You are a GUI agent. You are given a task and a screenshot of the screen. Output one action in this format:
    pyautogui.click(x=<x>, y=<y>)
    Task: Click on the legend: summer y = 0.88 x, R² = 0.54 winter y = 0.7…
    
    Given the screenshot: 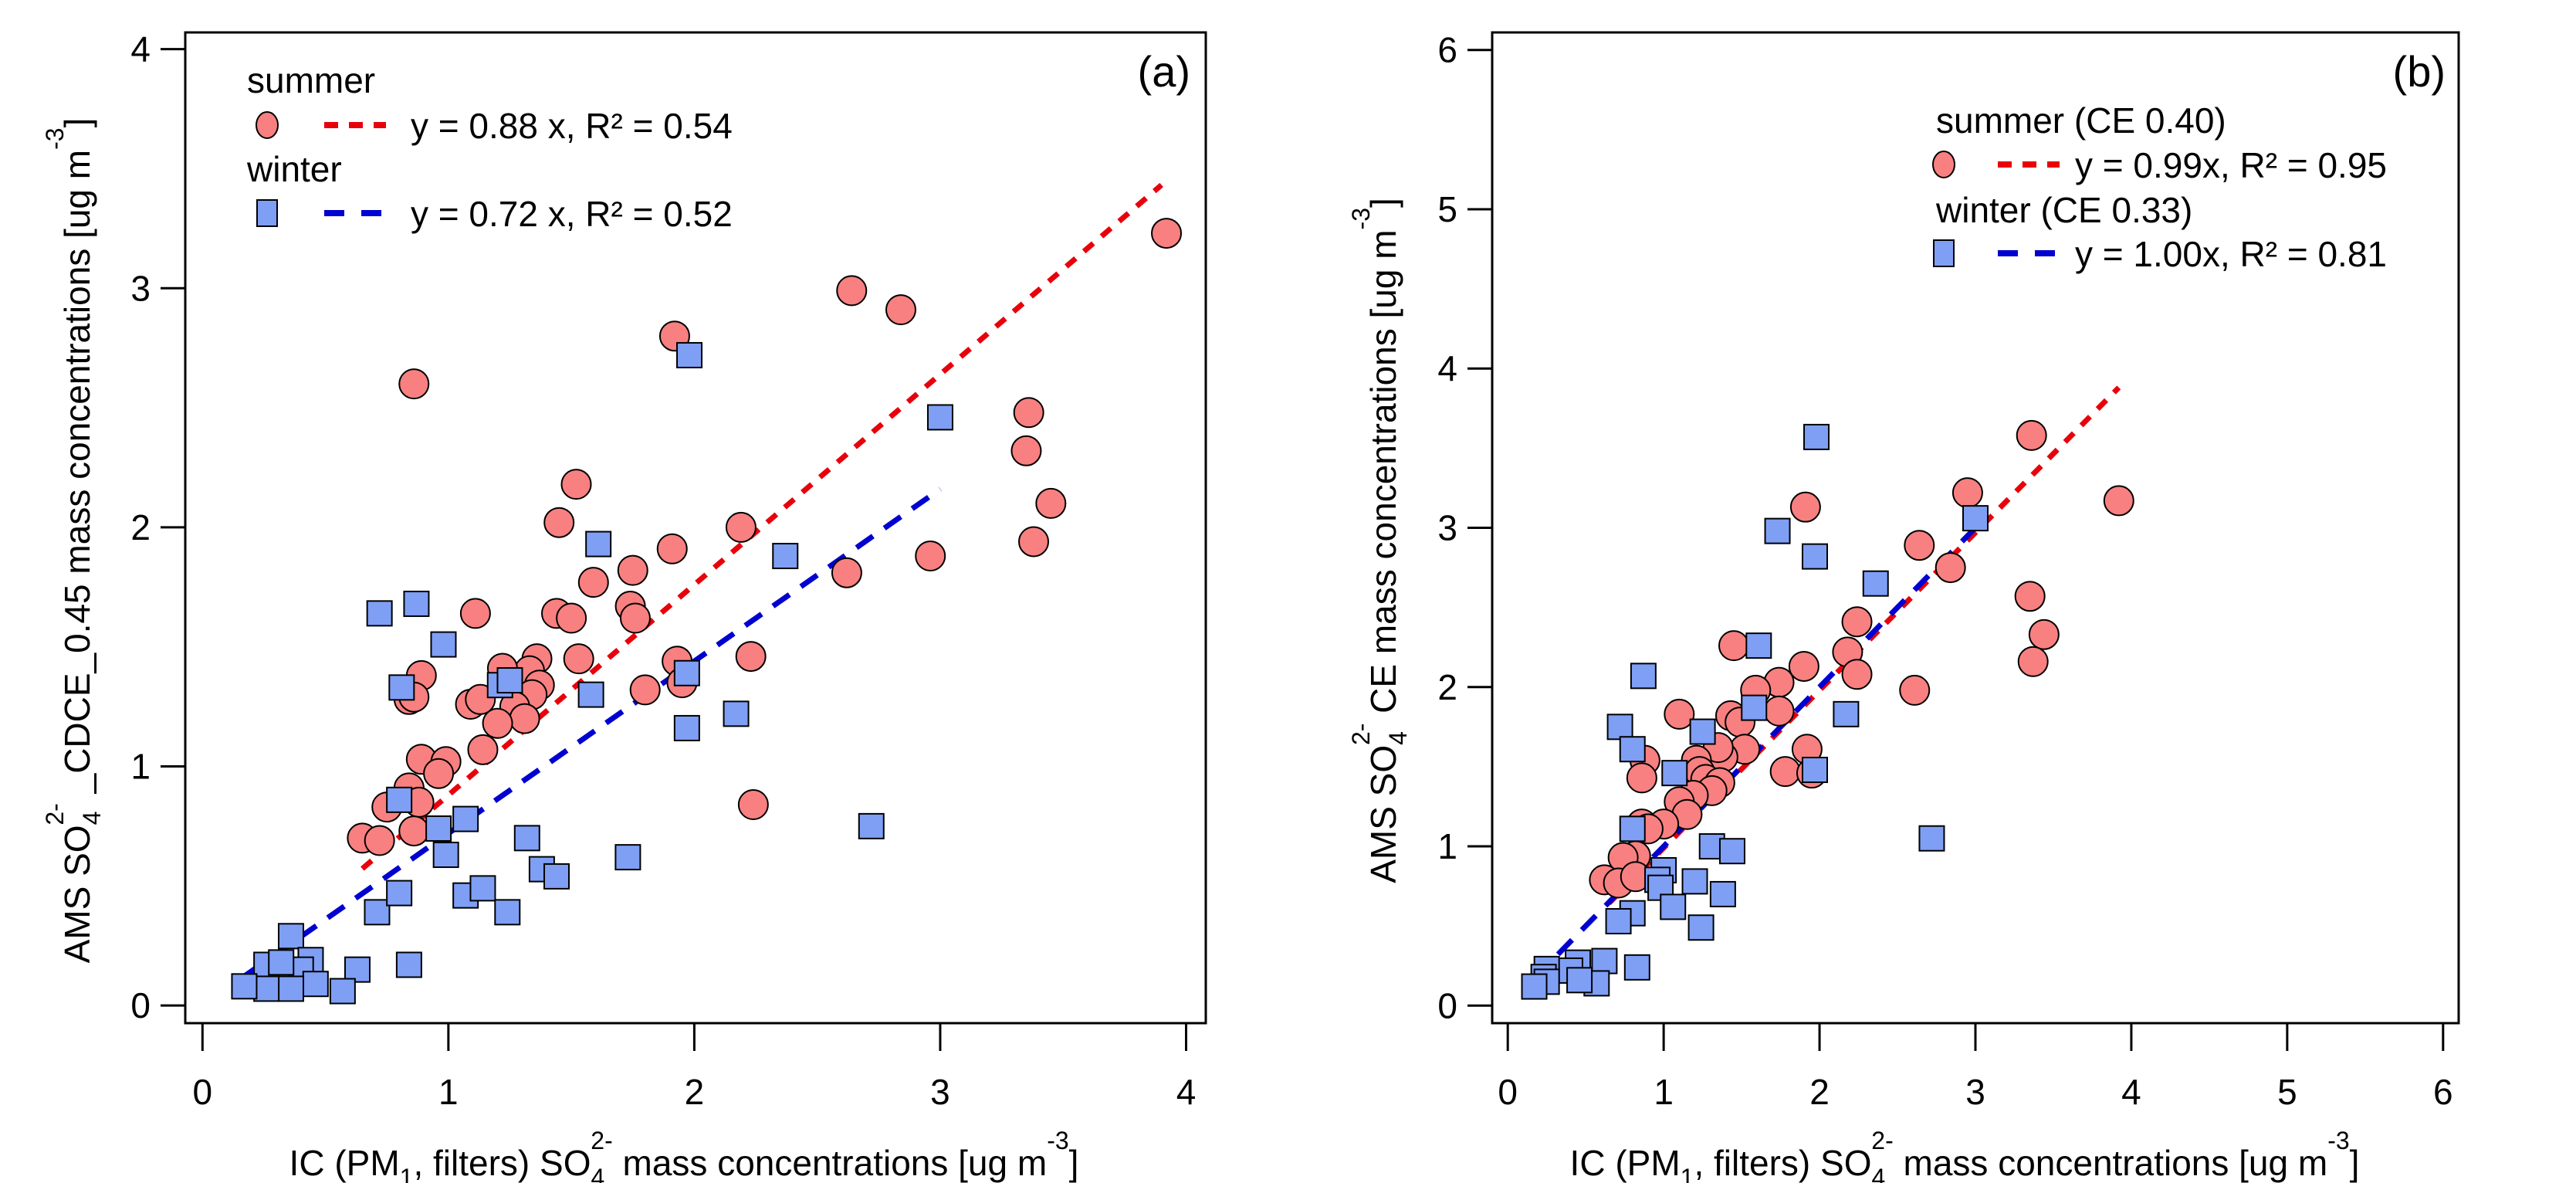 What is the action you would take?
    pyautogui.click(x=490, y=147)
    